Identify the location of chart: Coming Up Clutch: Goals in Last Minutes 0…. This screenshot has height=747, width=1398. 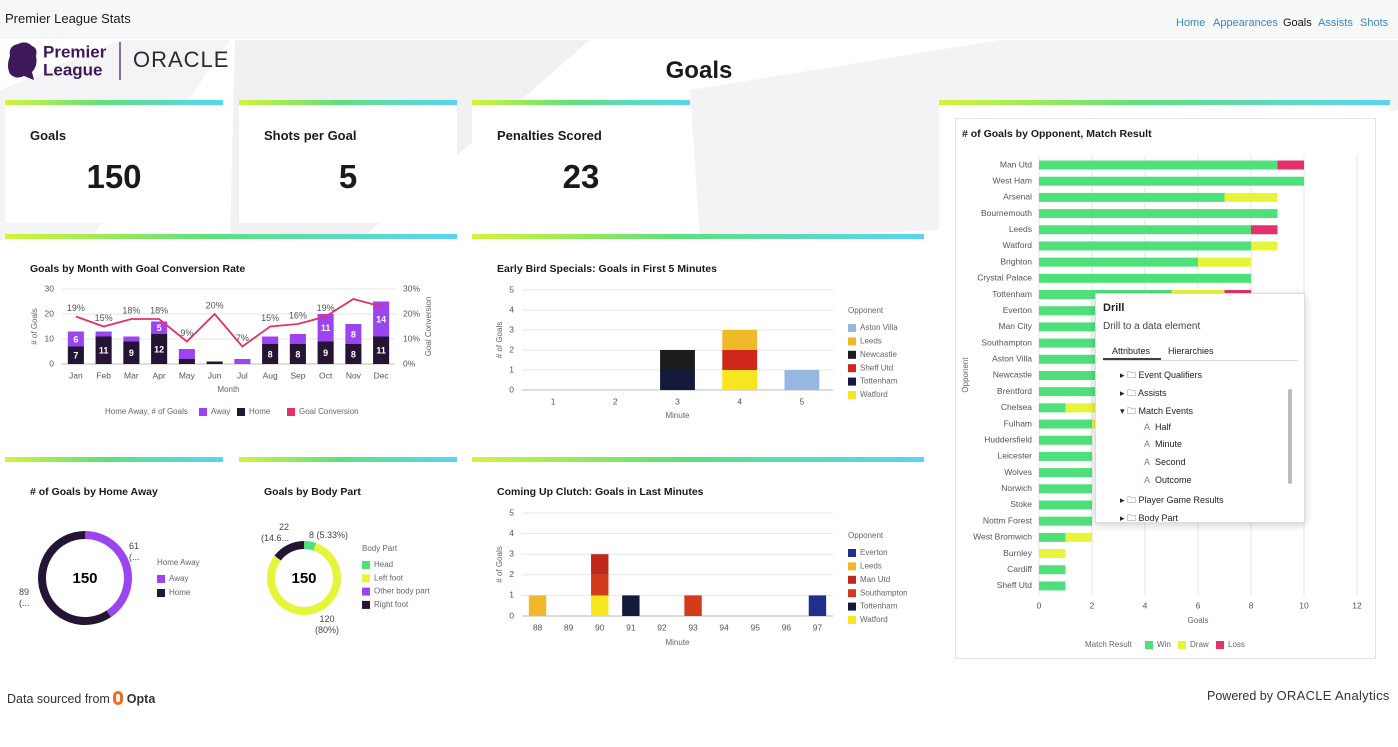
(701, 566).